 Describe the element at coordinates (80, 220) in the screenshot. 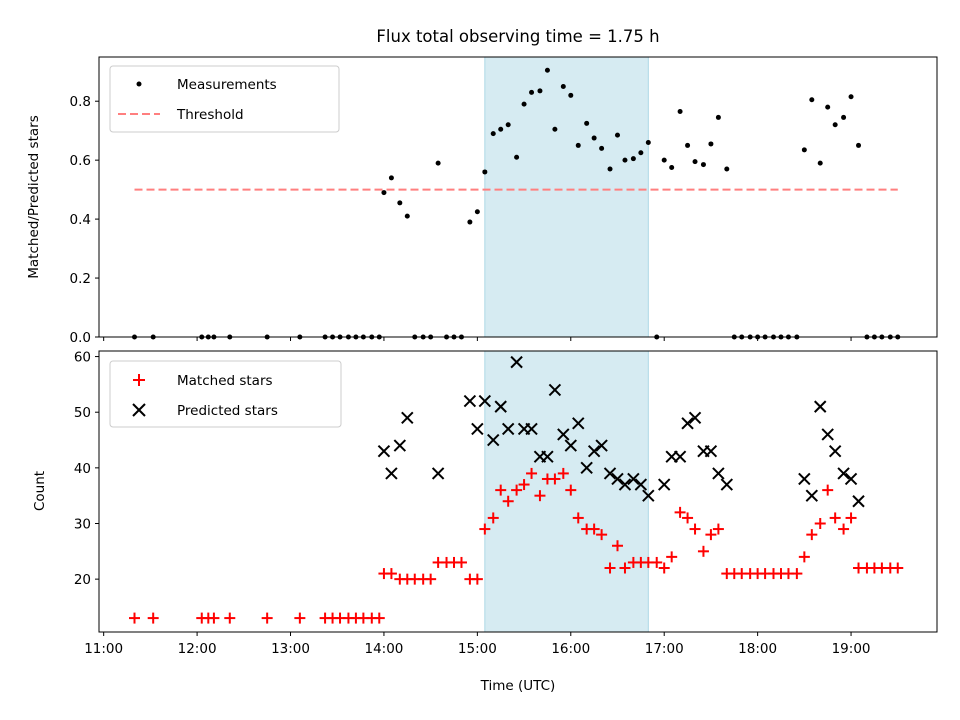

I see `y-tick-label: 0.4` at that location.